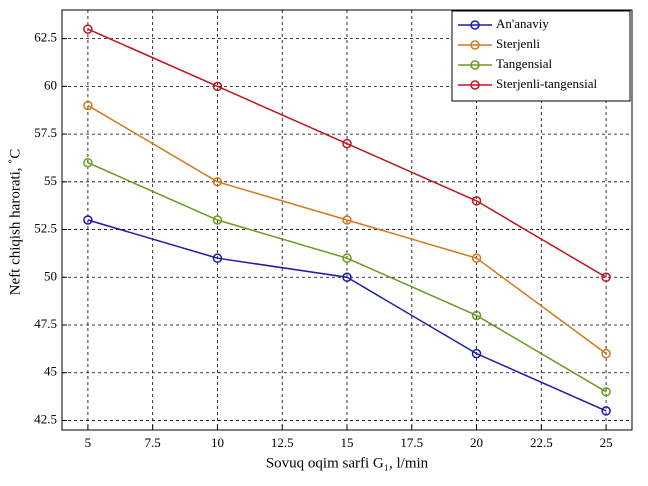 This screenshot has height=486, width=648. I want to click on y-axis-label: Neft chiqish harorati, ˚C, so click(15, 222).